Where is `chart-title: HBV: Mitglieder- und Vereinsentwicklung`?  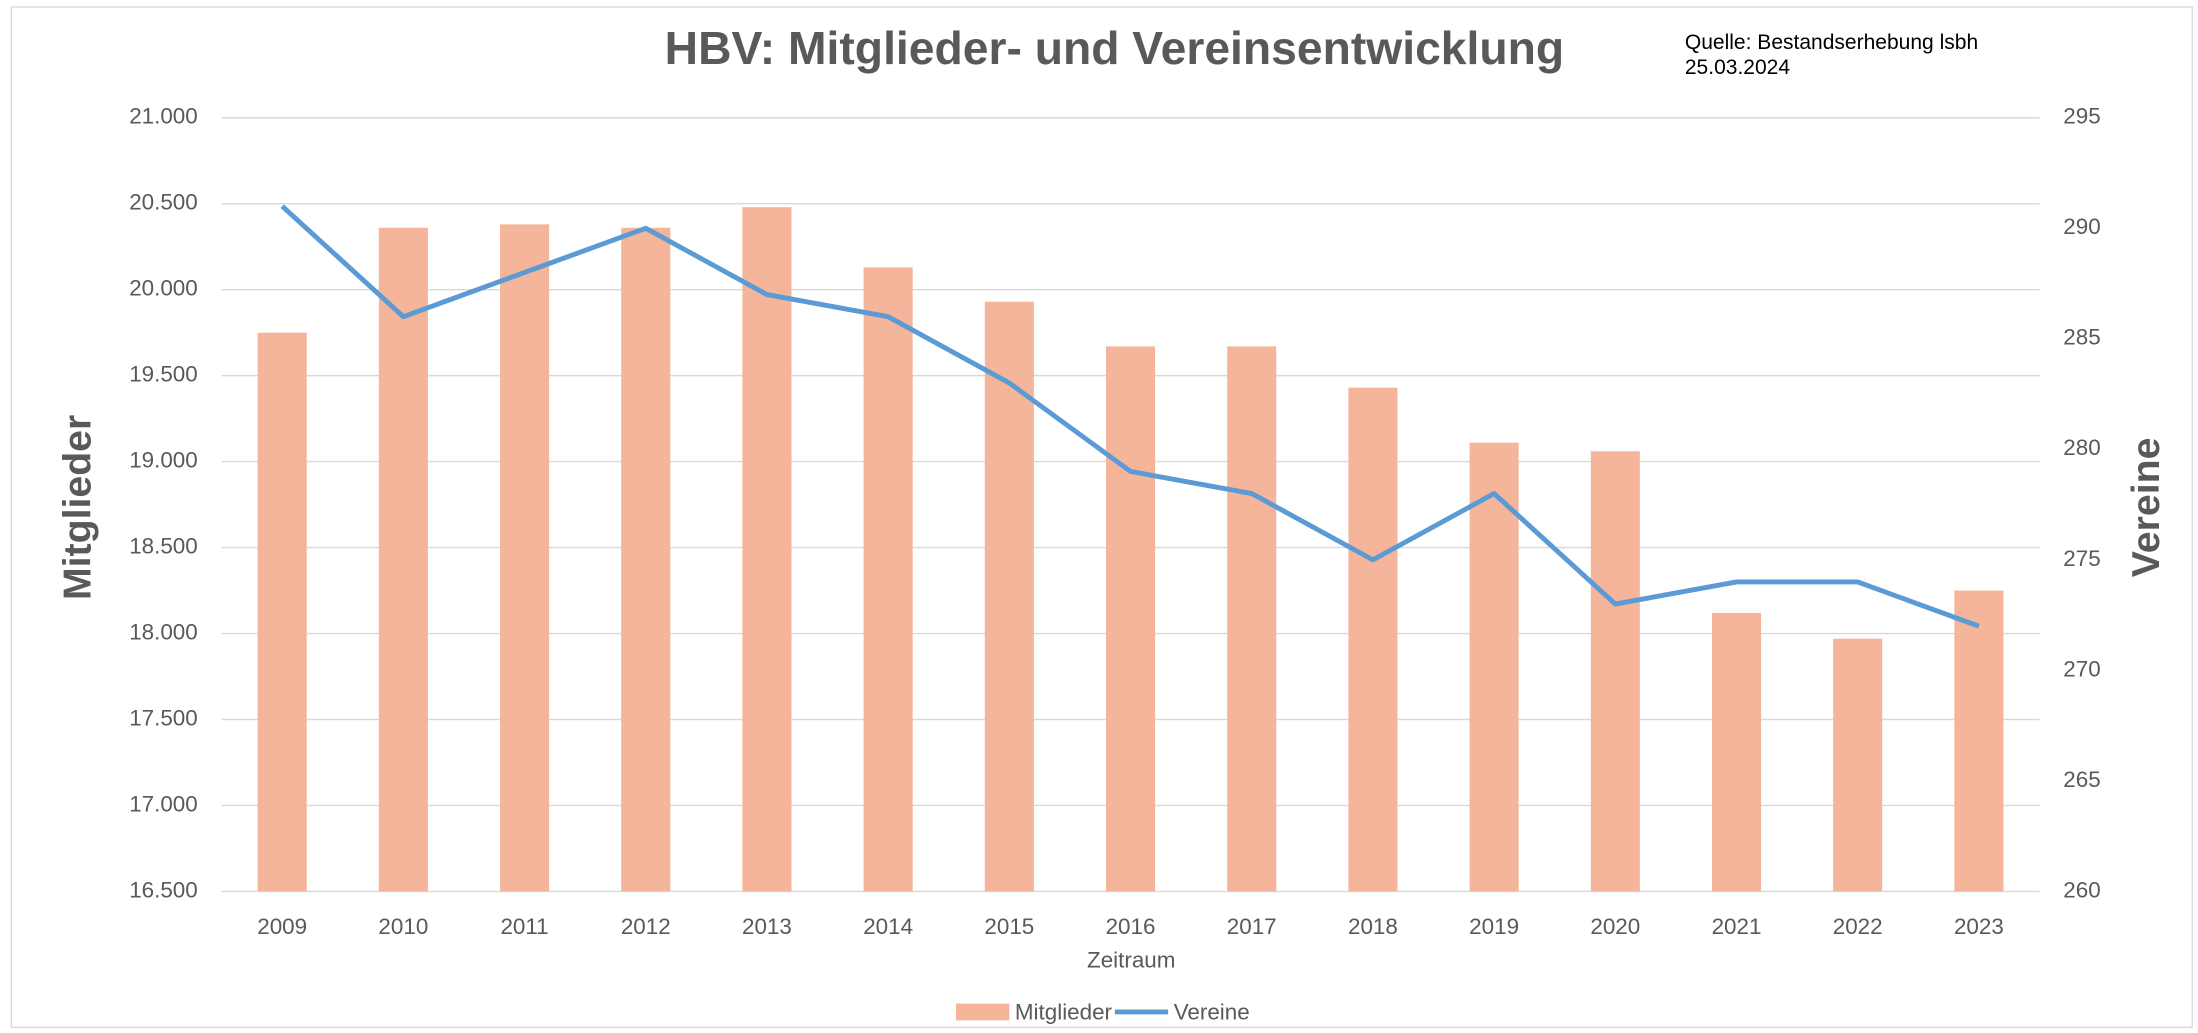 chart-title: HBV: Mitglieder- und Vereinsentwicklung is located at coordinates (1114, 48).